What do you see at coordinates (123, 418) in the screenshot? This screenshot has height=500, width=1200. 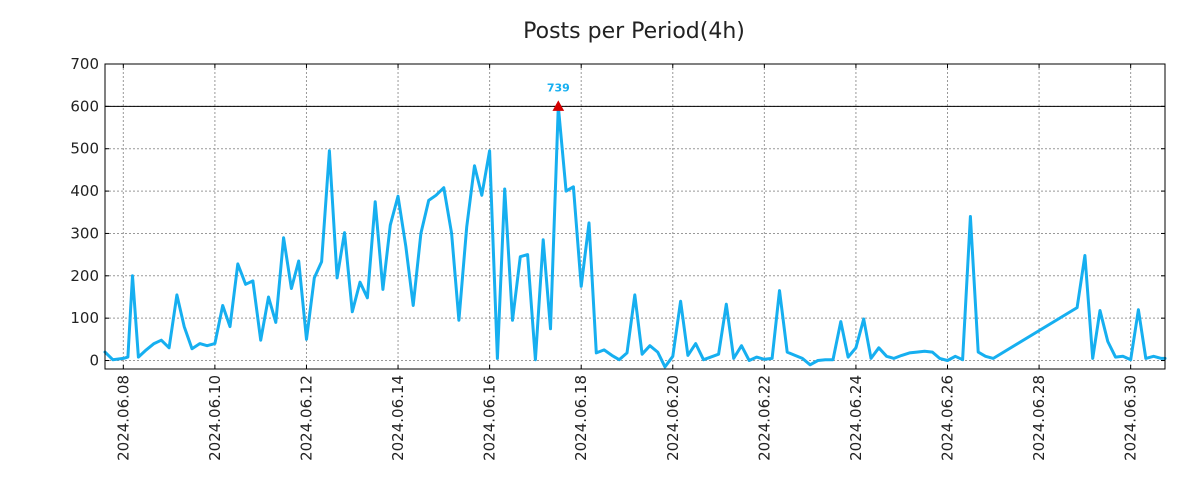 I see `x-tick-label: 2024.06.08` at bounding box center [123, 418].